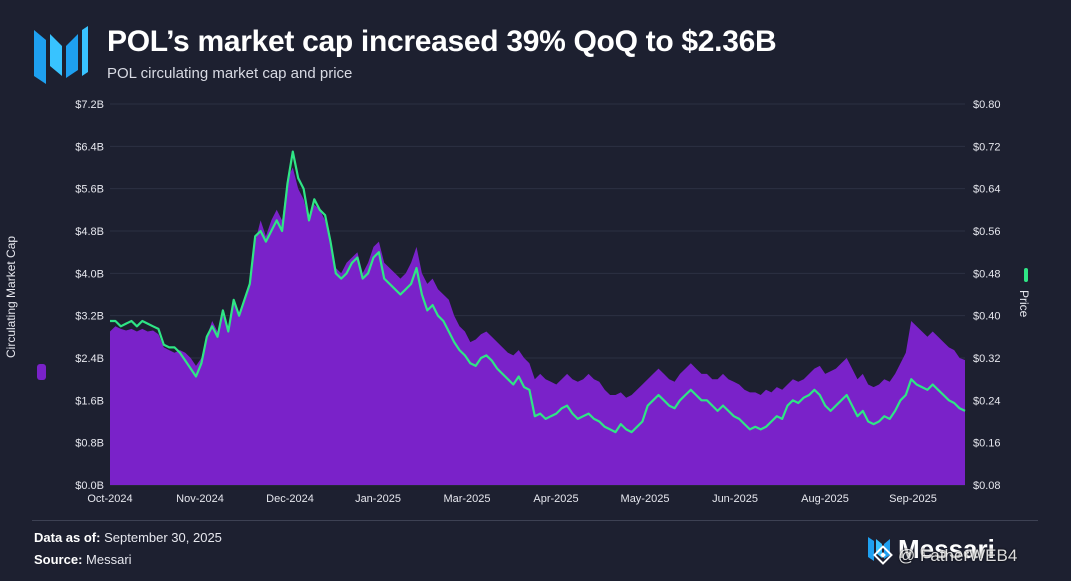 The height and width of the screenshot is (581, 1071). Describe the element at coordinates (535, 520) in the screenshot. I see `footer-divider` at that location.